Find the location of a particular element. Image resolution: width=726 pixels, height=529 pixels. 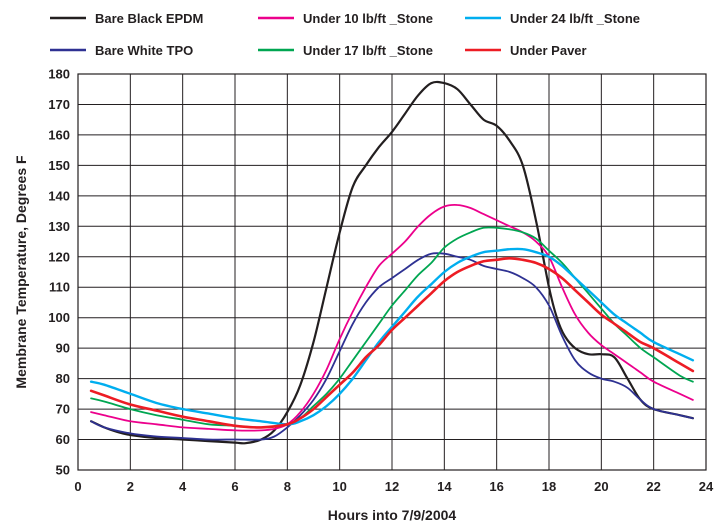

x-axis-title: Hours into 7/9/2004 is located at coordinates (392, 515).